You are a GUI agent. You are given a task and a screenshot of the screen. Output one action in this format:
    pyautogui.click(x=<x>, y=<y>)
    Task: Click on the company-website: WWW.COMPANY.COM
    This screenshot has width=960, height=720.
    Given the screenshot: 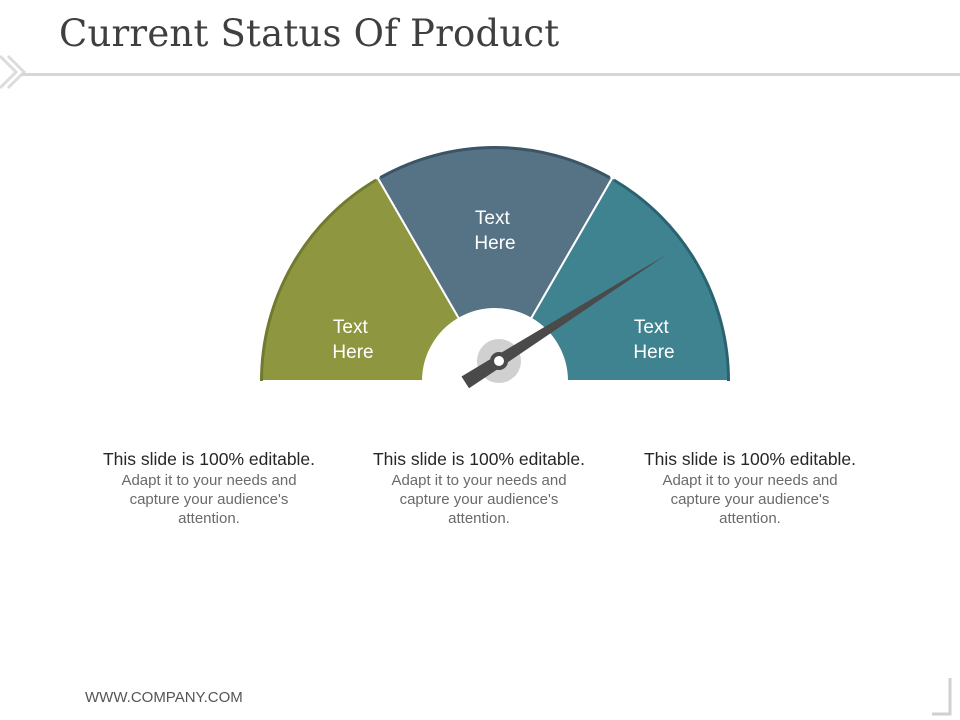 What is the action you would take?
    pyautogui.click(x=164, y=697)
    